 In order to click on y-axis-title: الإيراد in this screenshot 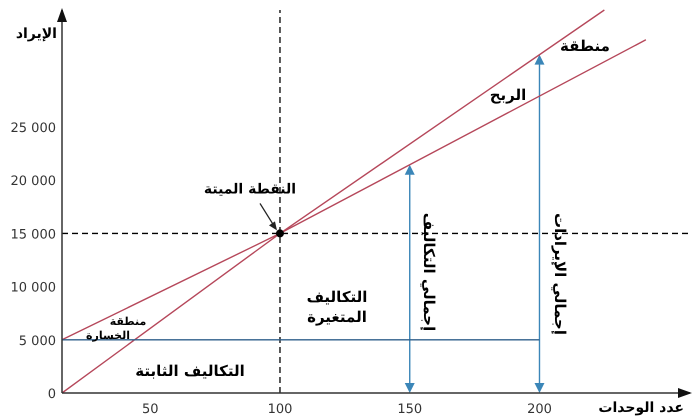, I will do `click(36, 34)`.